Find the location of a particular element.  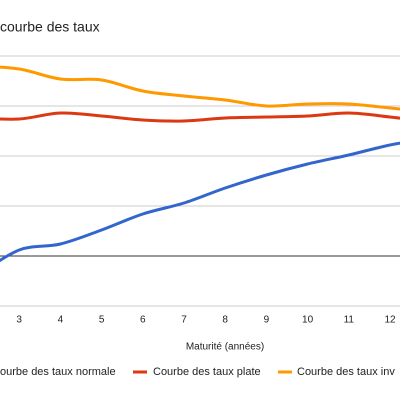

legend-label: Courbe des taux inv is located at coordinates (346, 372).